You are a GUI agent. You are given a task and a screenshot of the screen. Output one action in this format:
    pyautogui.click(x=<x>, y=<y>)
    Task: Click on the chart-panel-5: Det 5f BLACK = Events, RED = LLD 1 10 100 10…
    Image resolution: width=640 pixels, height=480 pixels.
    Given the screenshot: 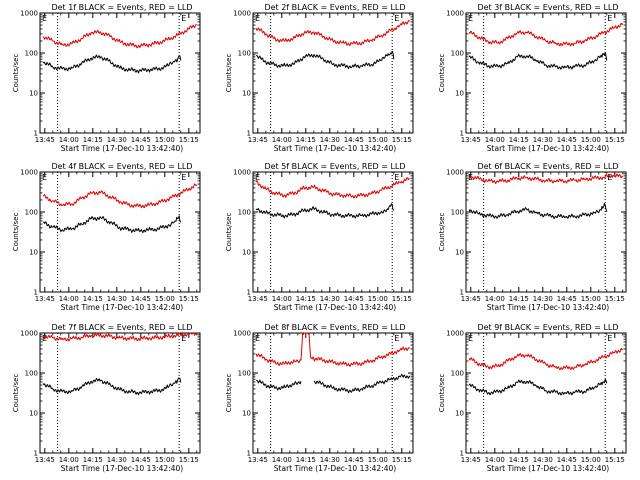 What is the action you would take?
    pyautogui.click(x=319, y=237)
    